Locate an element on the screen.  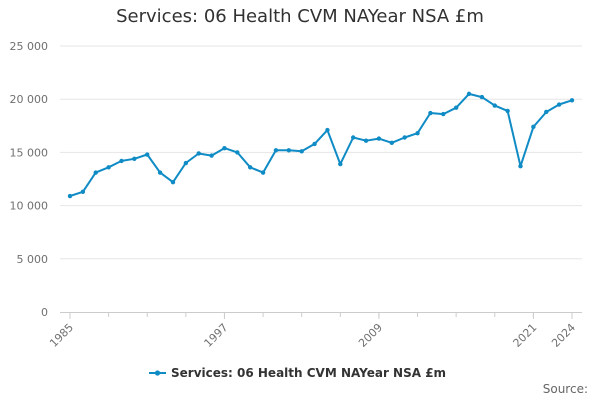
chart-title: Services: 06 Health CVM NAYear NSA £m is located at coordinates (300, 16).